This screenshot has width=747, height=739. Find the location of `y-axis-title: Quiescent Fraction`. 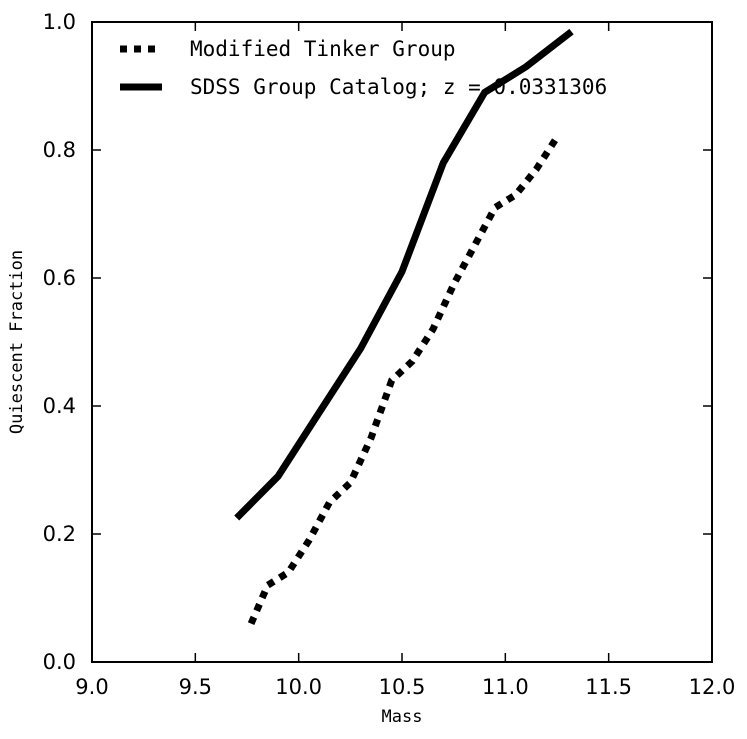

y-axis-title: Quiescent Fraction is located at coordinates (17, 342).